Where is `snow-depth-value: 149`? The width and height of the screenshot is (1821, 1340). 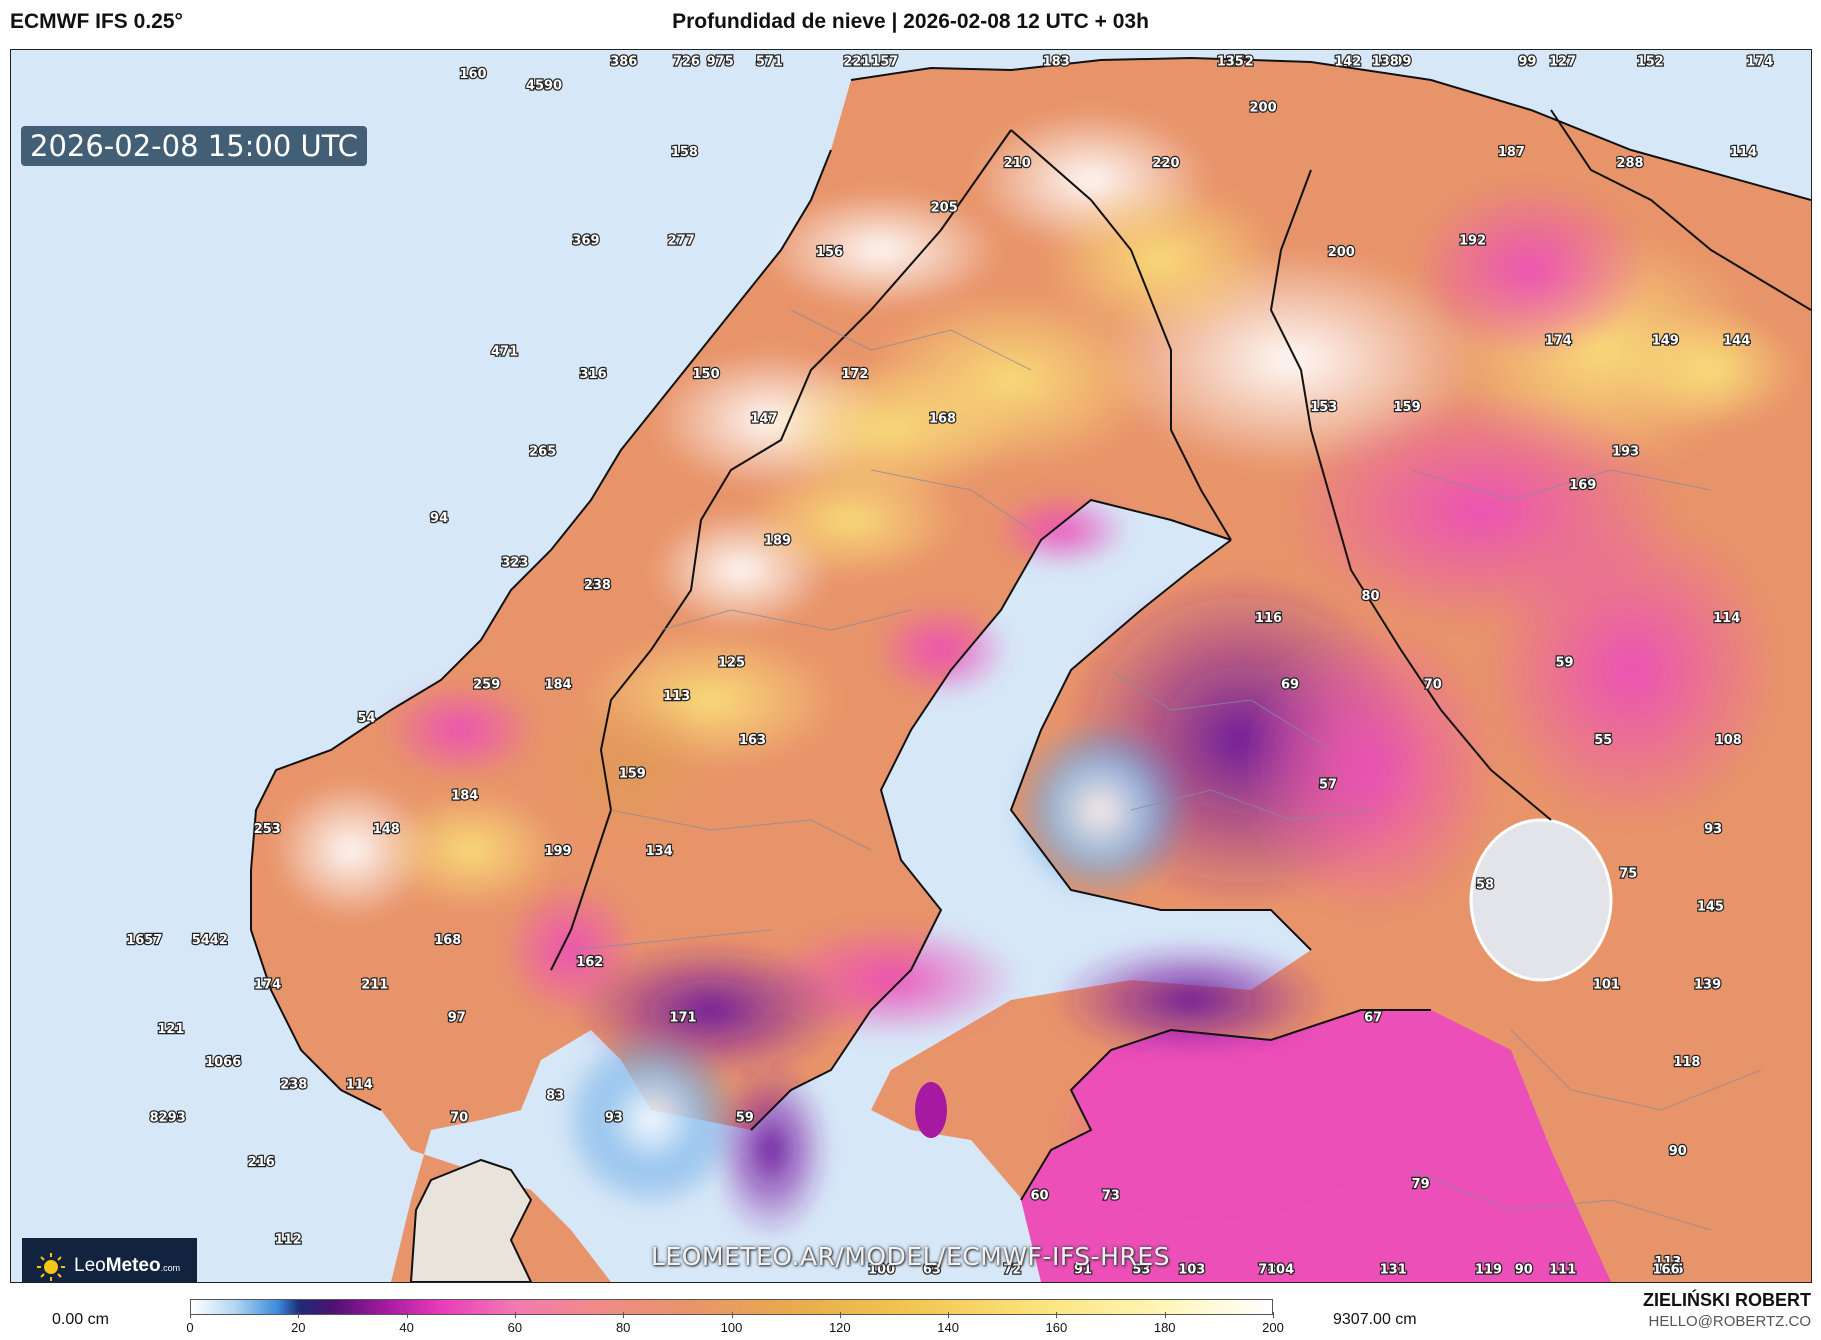
snow-depth-value: 149 is located at coordinates (1665, 341).